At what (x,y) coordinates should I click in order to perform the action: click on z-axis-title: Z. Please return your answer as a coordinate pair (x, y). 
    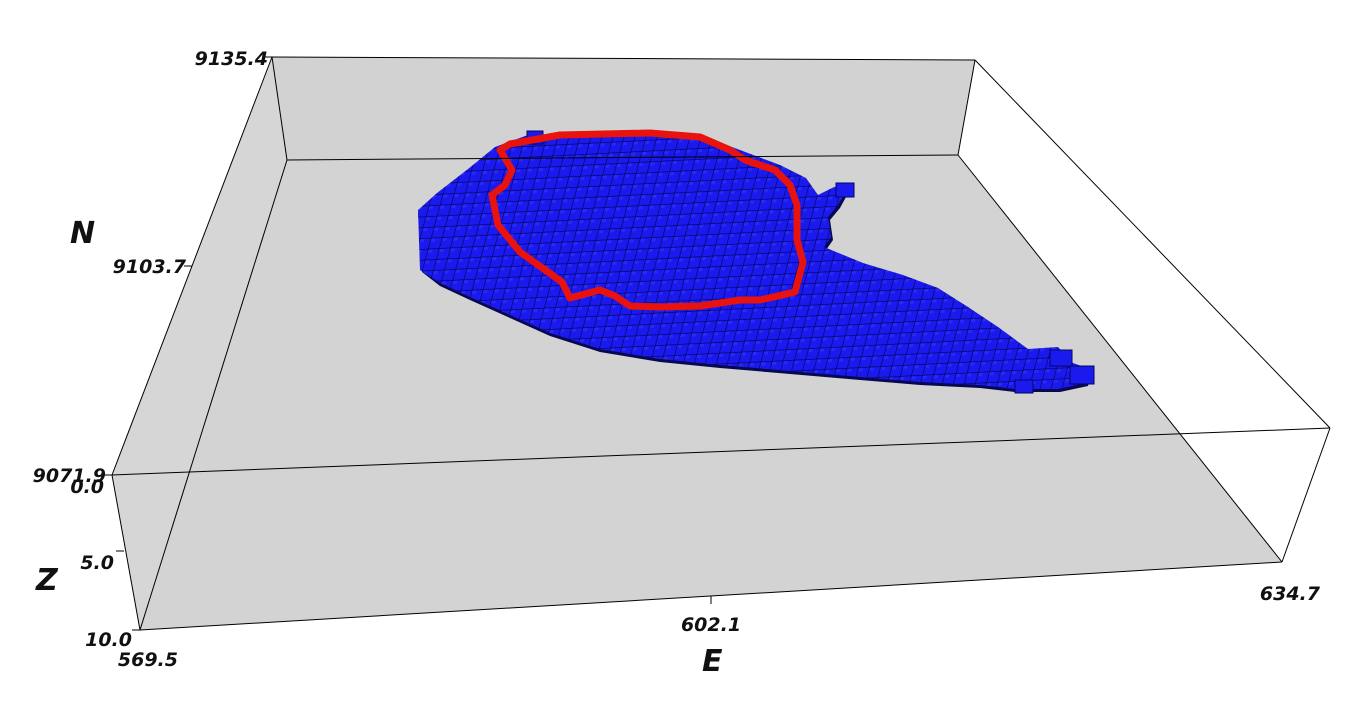
    Looking at the image, I should click on (47, 580).